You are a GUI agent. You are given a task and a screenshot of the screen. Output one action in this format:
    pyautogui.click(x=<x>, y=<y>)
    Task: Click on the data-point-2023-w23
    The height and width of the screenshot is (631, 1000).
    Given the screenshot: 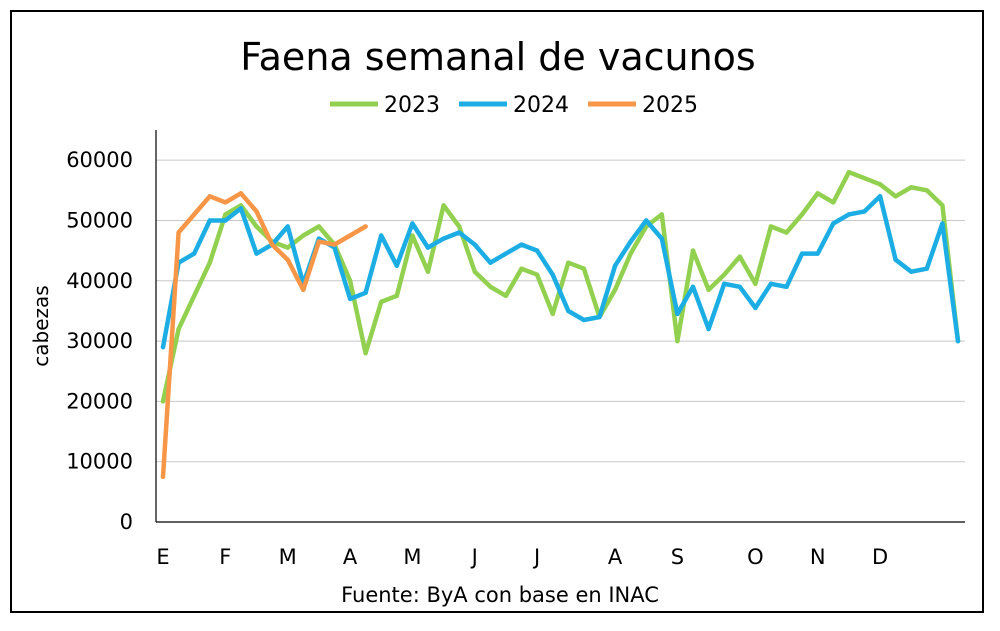 What is the action you would take?
    pyautogui.click(x=506, y=296)
    